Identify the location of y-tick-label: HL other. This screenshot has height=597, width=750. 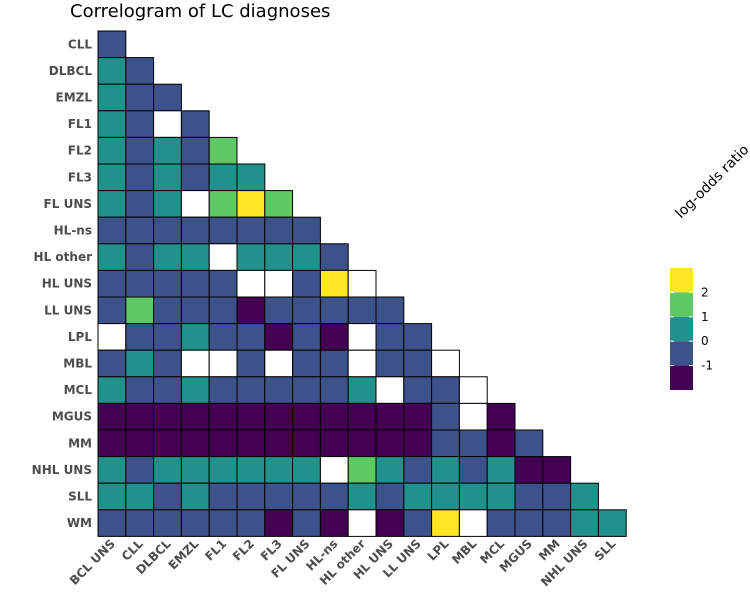
(63, 257).